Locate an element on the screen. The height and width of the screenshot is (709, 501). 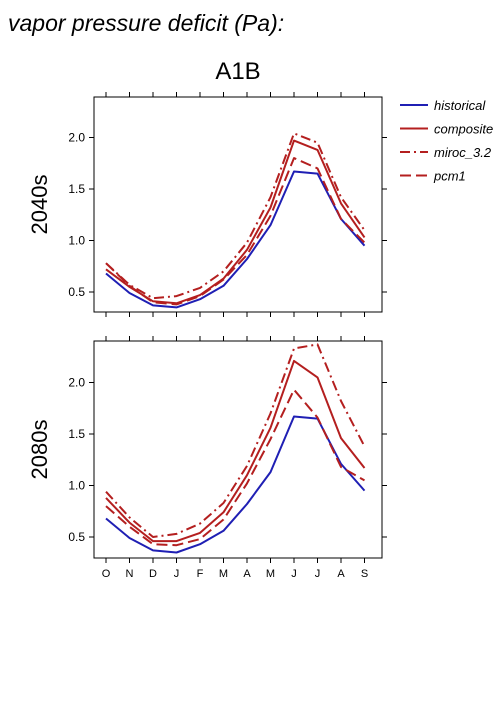
chart-title: vapor pressure deficit (Pa): is located at coordinates (146, 23).